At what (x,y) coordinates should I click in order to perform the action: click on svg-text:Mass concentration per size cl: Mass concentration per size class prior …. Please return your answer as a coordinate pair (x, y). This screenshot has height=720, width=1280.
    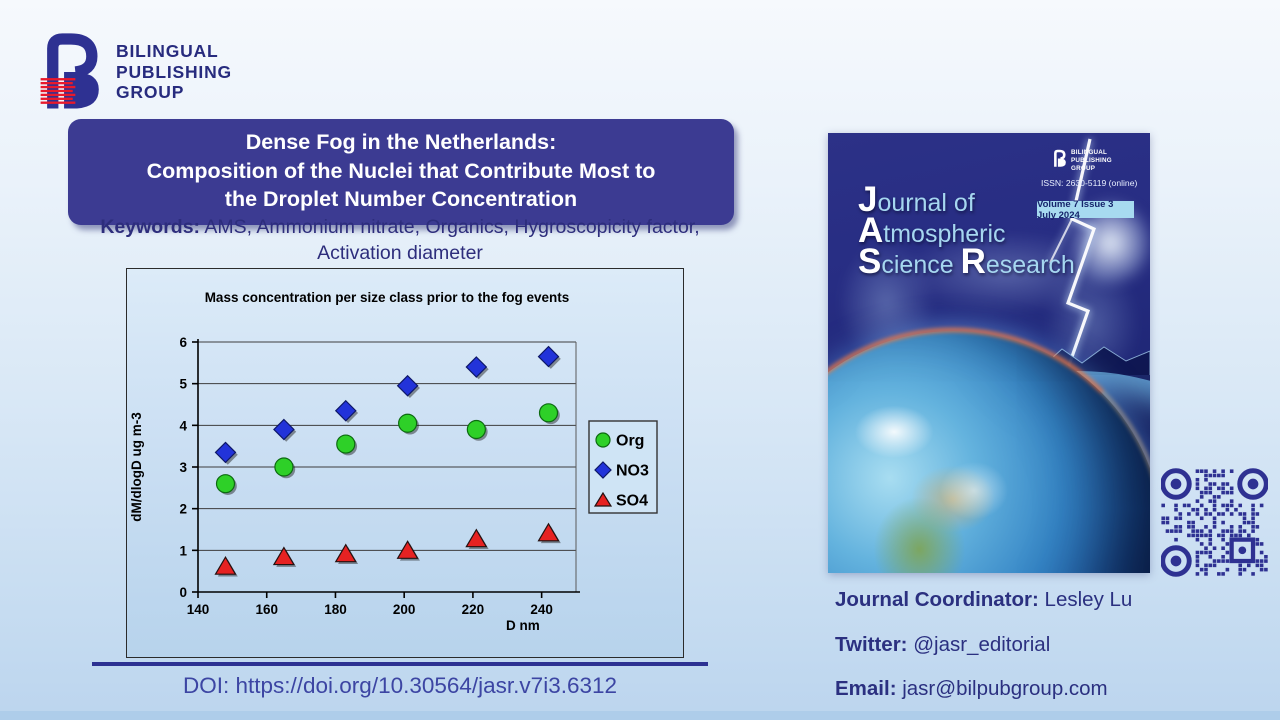
    Looking at the image, I should click on (387, 297).